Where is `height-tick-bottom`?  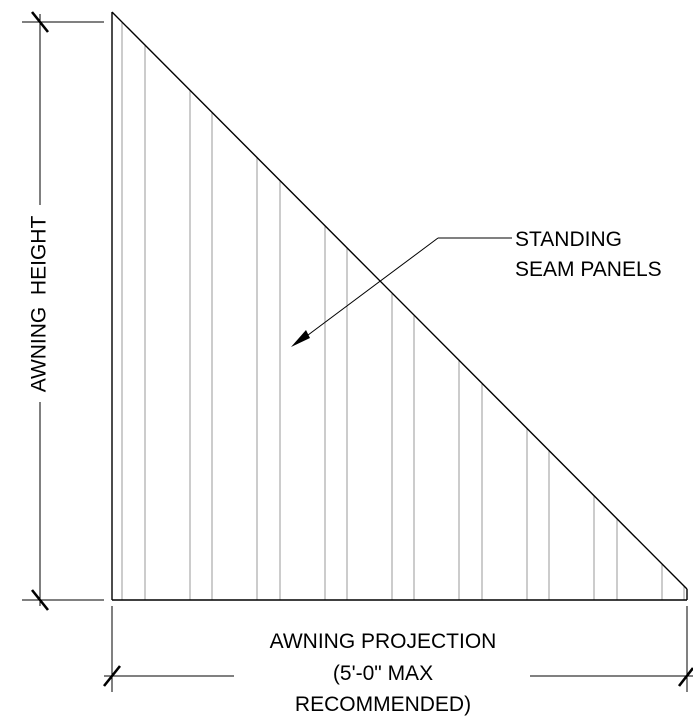 height-tick-bottom is located at coordinates (40, 600).